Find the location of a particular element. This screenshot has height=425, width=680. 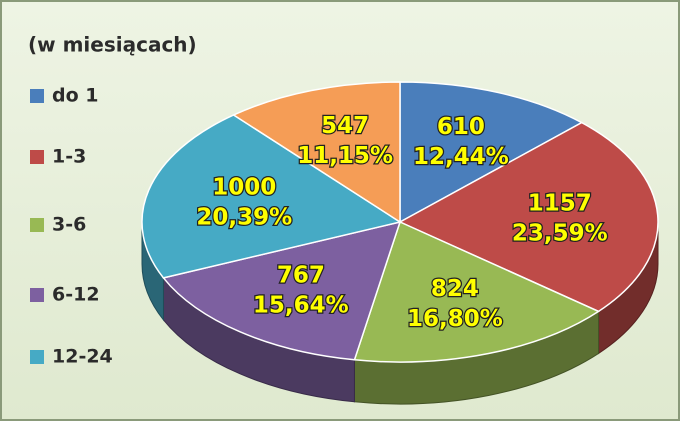

percent-label: 23,59% is located at coordinates (560, 233).